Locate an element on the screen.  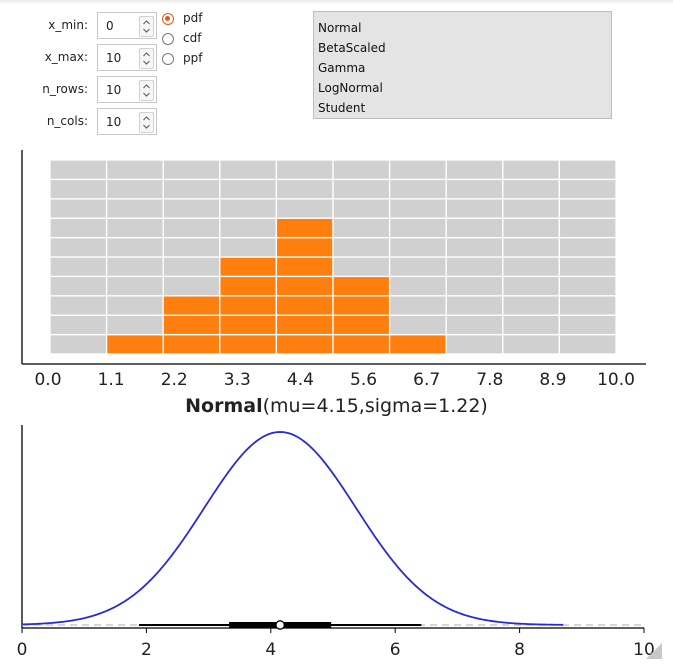
list-item-student: Student is located at coordinates (342, 108).